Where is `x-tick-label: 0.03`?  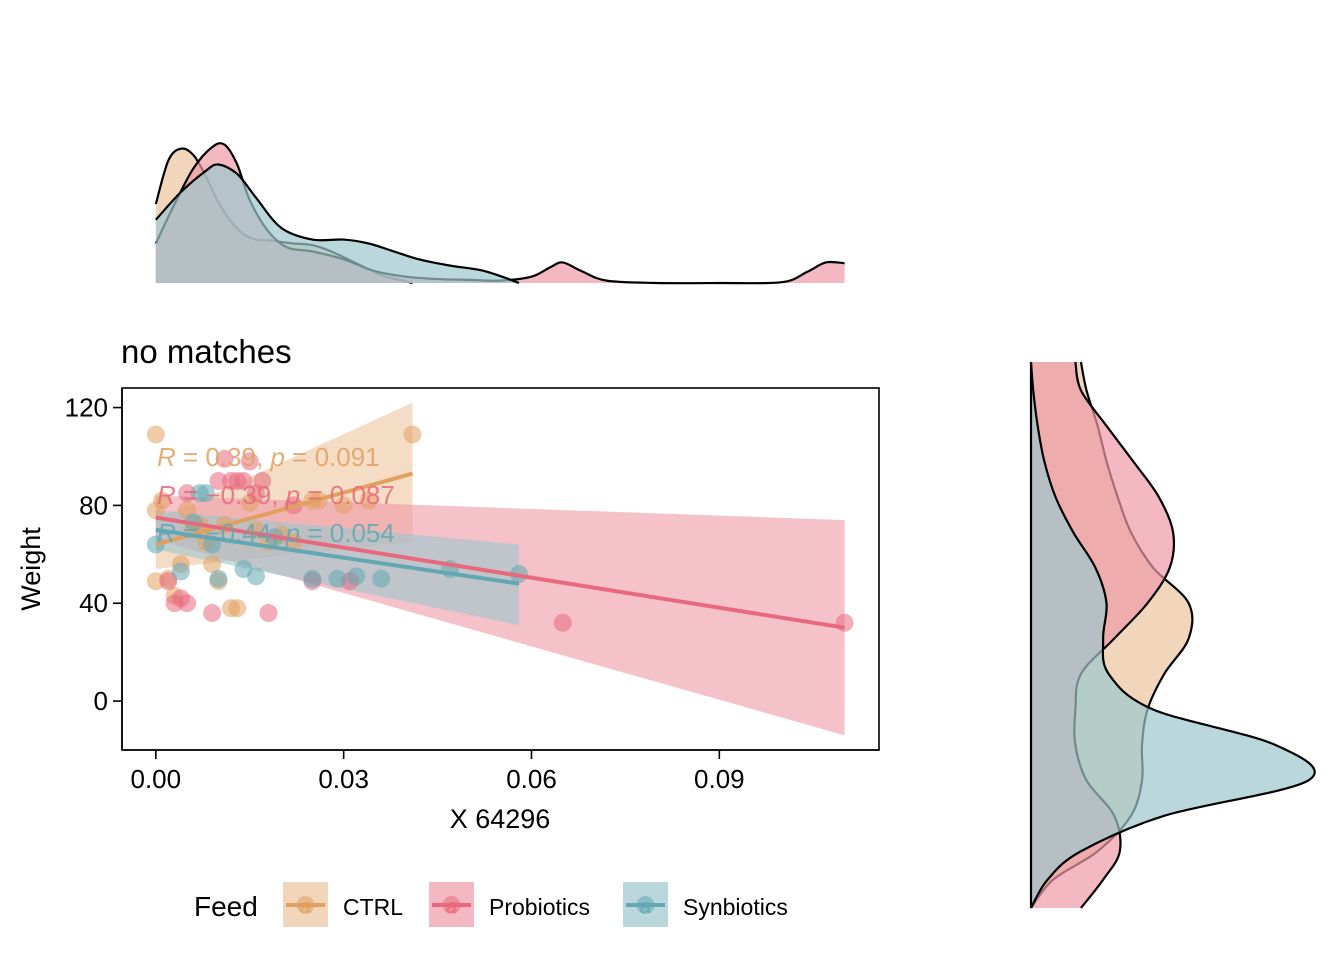 x-tick-label: 0.03 is located at coordinates (343, 779).